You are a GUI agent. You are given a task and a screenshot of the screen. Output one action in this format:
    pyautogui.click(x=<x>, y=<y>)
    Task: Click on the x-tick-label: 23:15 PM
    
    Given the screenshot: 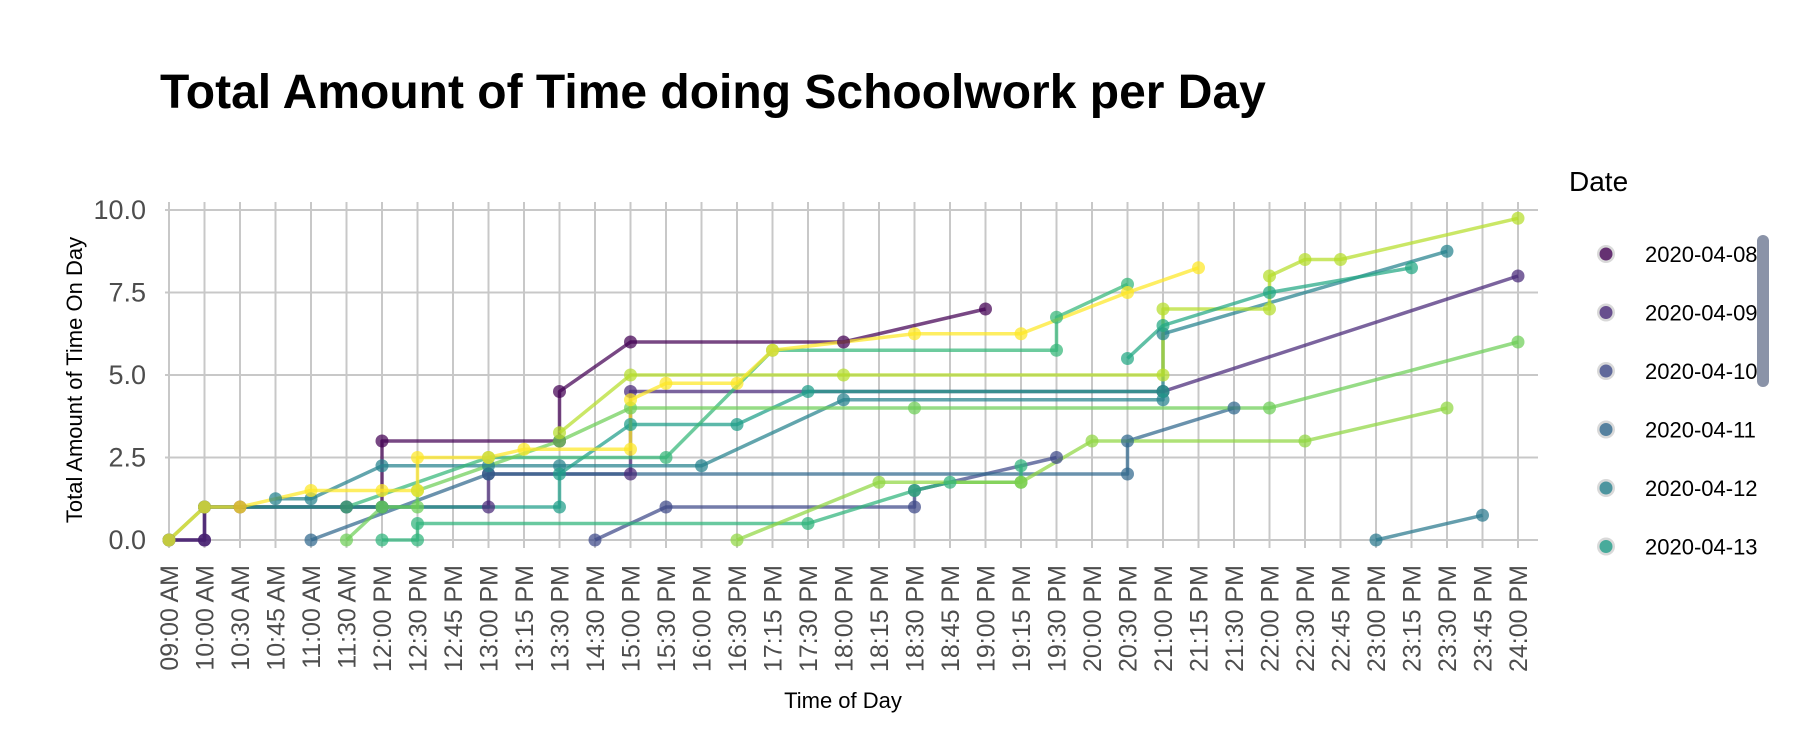 What is the action you would take?
    pyautogui.click(x=1413, y=618)
    